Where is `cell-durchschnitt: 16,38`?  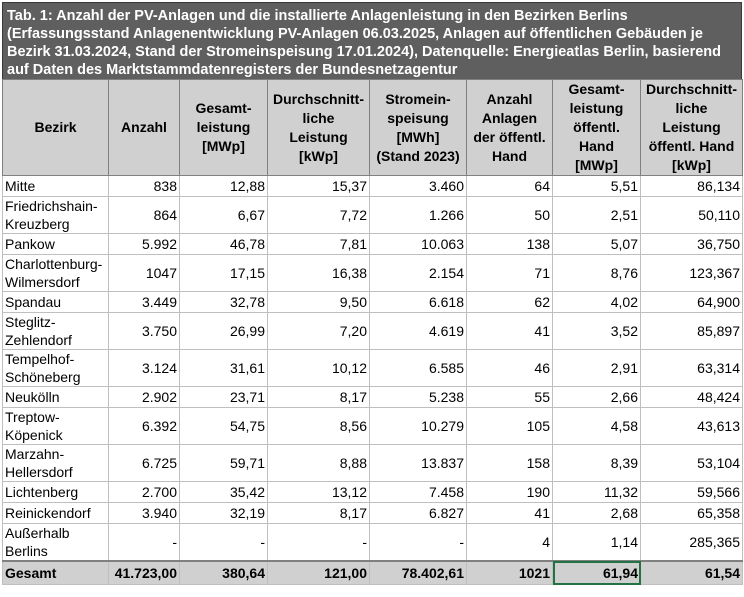 cell-durchschnitt: 16,38 is located at coordinates (318, 273).